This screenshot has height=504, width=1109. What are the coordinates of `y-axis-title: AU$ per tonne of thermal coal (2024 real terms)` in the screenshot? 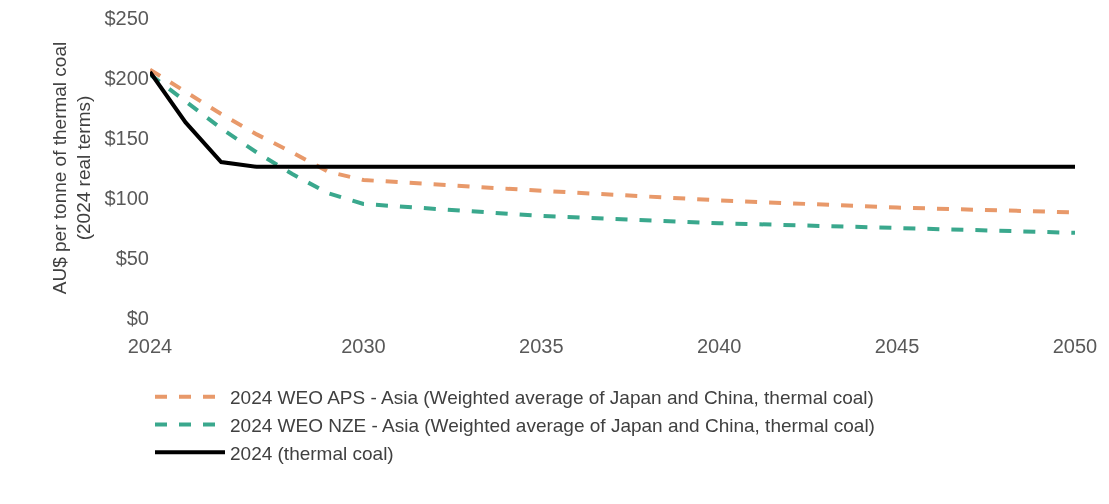 It's located at (71, 168).